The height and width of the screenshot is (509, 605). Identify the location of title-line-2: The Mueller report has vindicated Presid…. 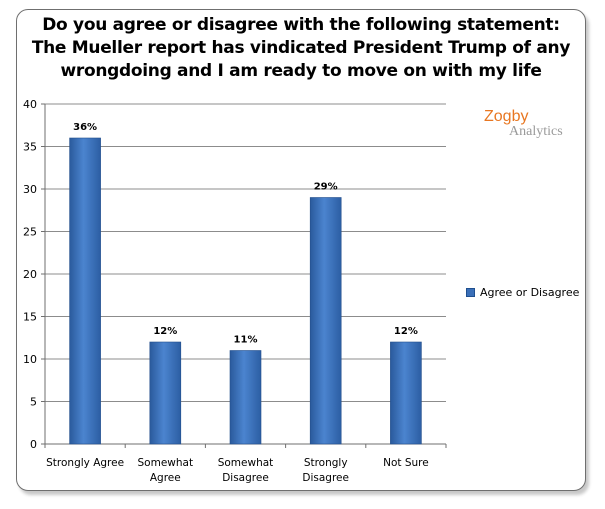
(301, 48).